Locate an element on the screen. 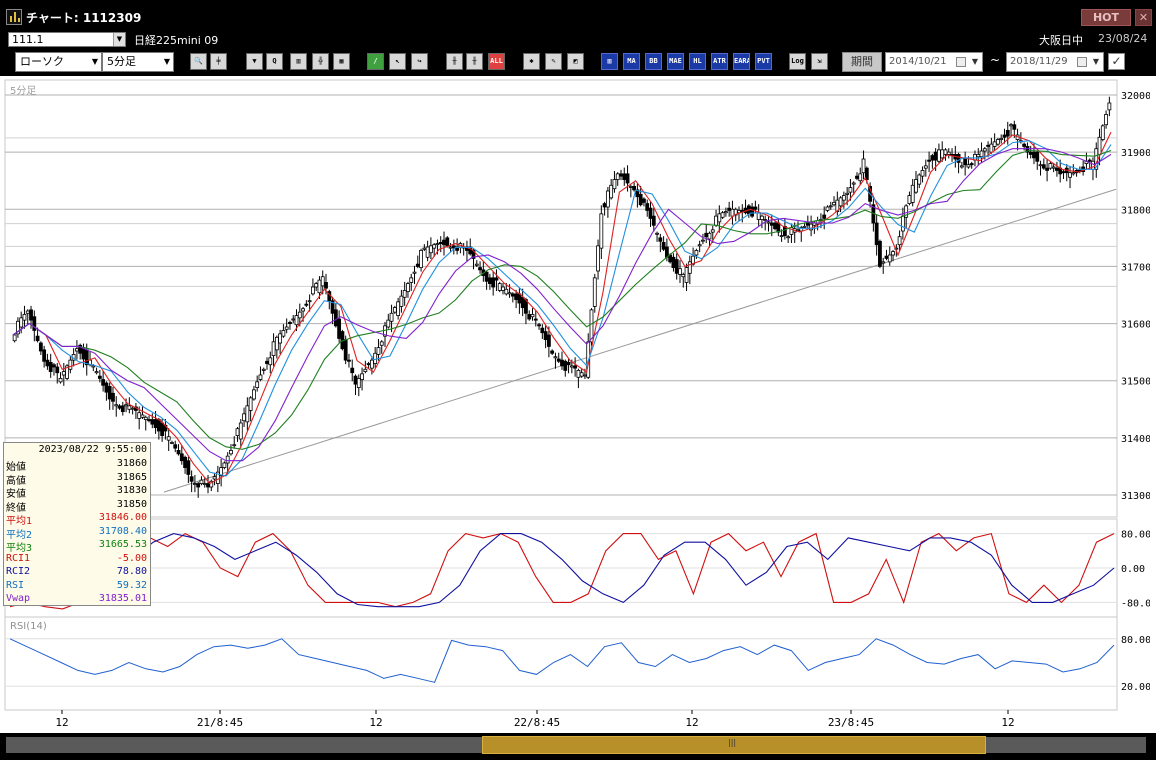 This screenshot has width=1156, height=760. scroll-grip-icon: ||| is located at coordinates (732, 742).